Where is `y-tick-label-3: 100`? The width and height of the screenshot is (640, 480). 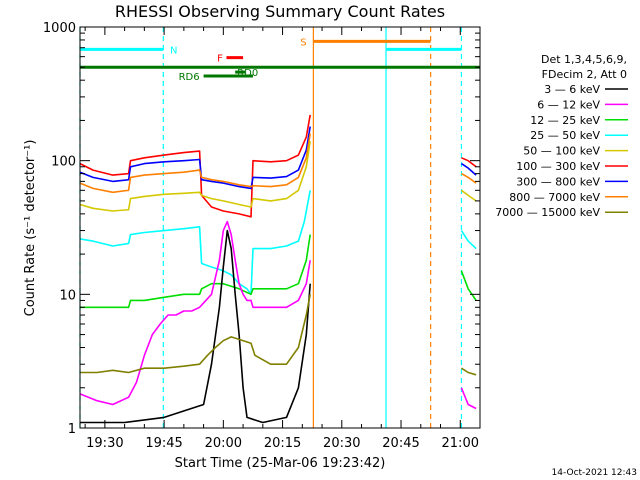 y-tick-label-3: 100 is located at coordinates (63, 162).